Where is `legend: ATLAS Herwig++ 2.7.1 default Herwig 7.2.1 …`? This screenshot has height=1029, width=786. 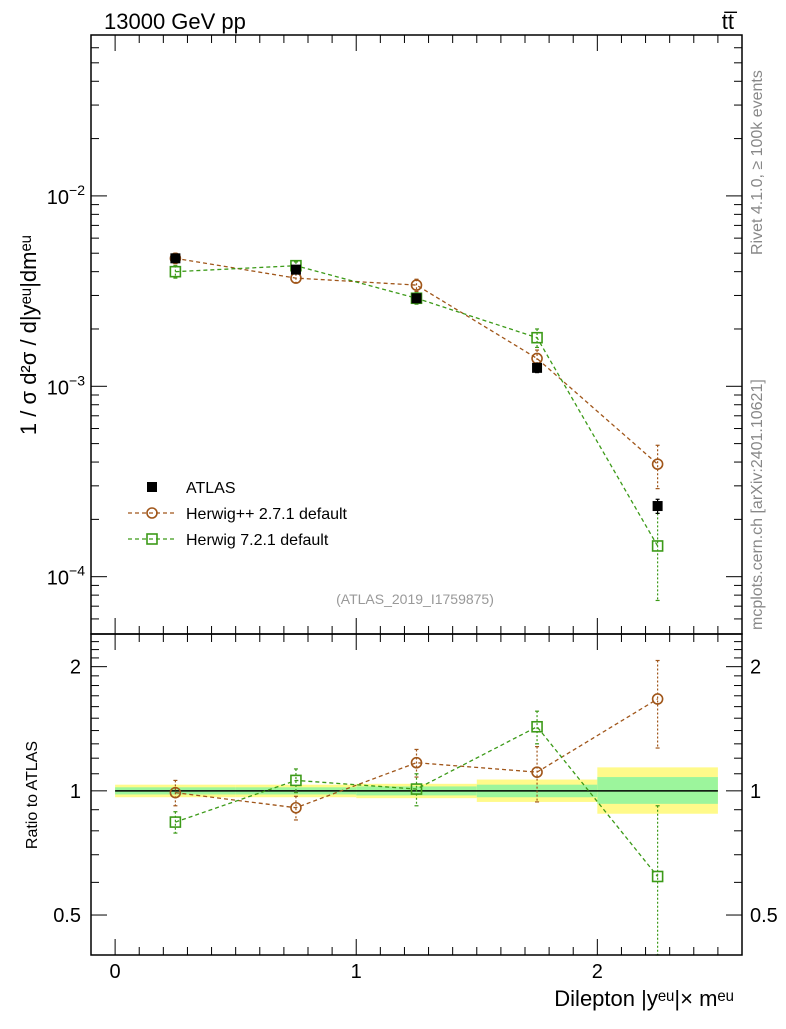 legend: ATLAS Herwig++ 2.7.1 default Herwig 7.2.1 … is located at coordinates (238, 514).